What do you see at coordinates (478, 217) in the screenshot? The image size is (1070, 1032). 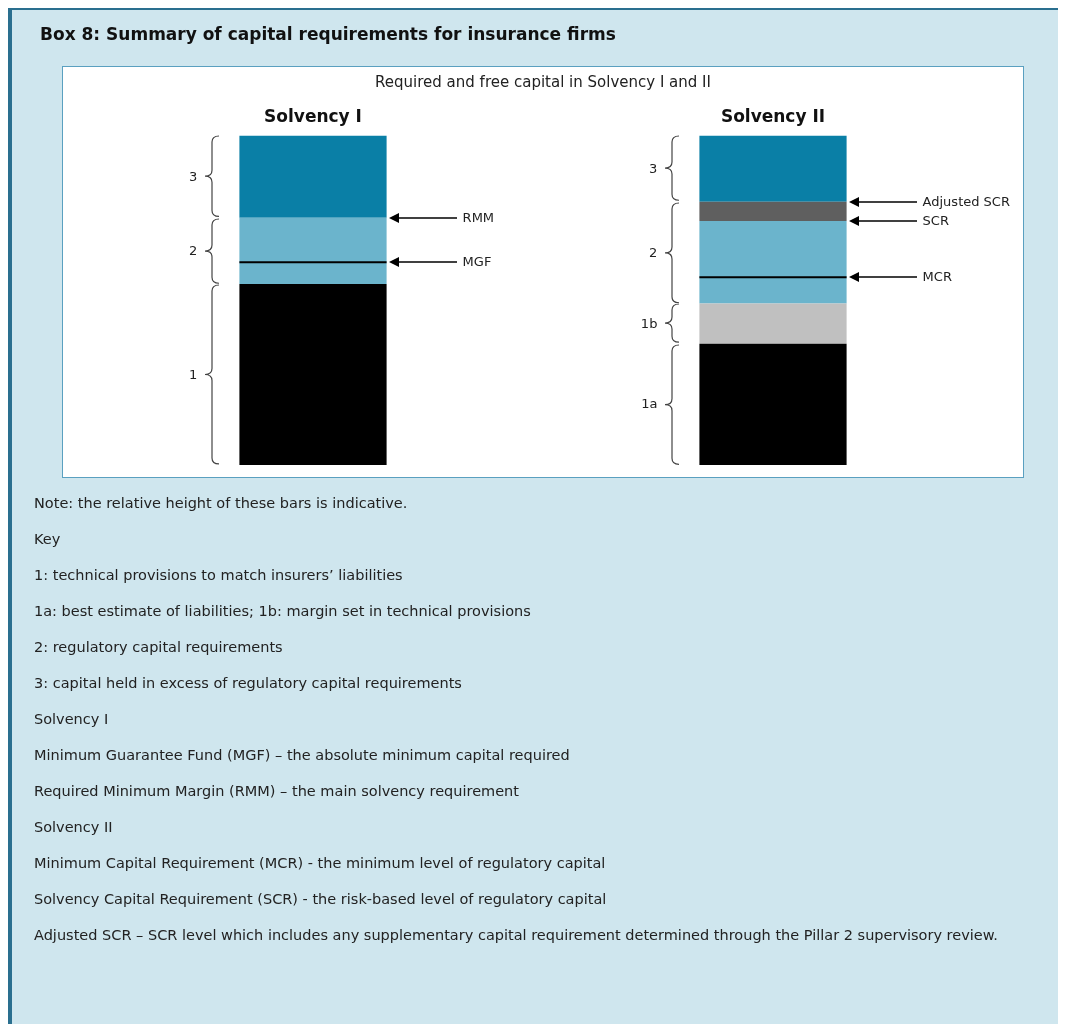 I see `annotation: RMM` at bounding box center [478, 217].